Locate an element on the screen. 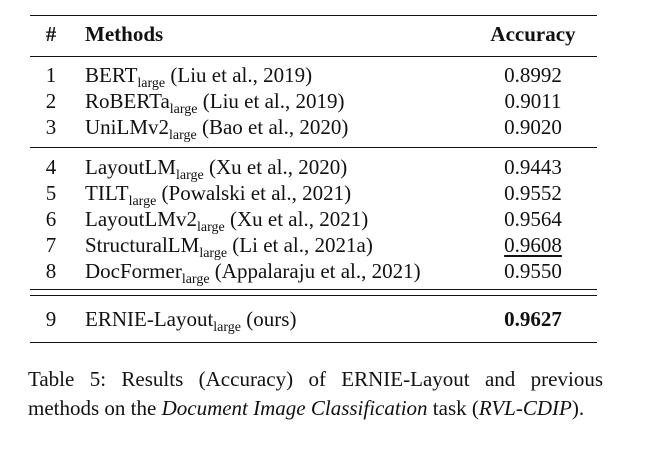  accuracy-value: 0.9564 is located at coordinates (533, 219).